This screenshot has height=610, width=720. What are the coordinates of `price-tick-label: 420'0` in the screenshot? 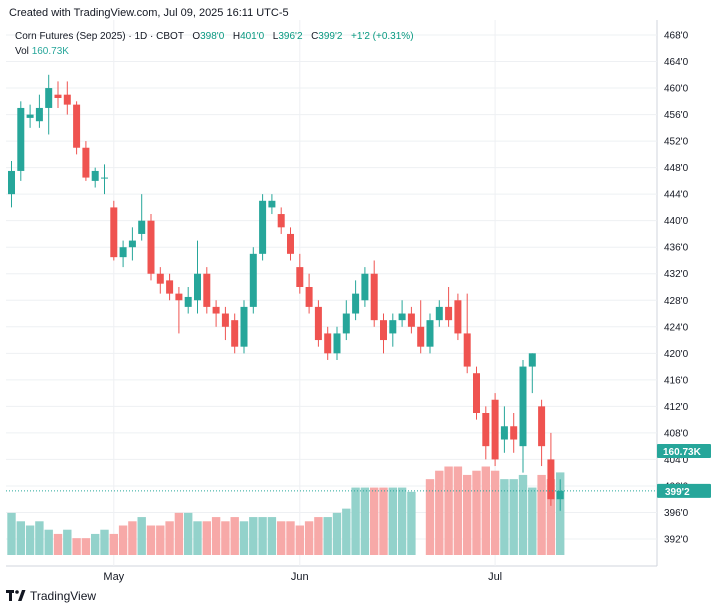 It's located at (676, 354).